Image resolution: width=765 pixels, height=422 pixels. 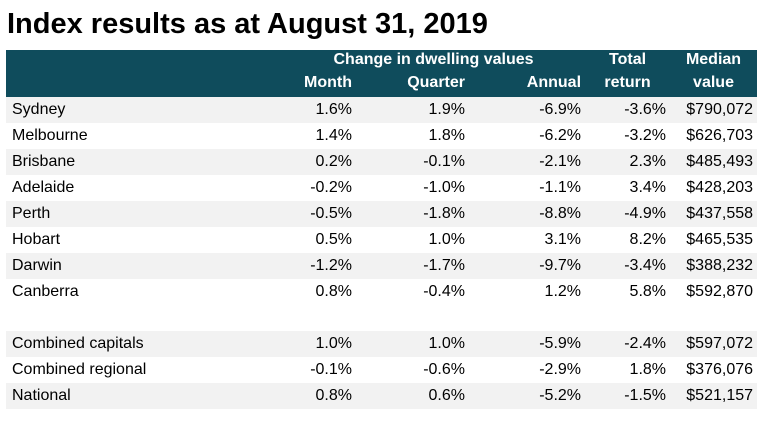 What do you see at coordinates (39, 109) in the screenshot?
I see `region-name: Sydney` at bounding box center [39, 109].